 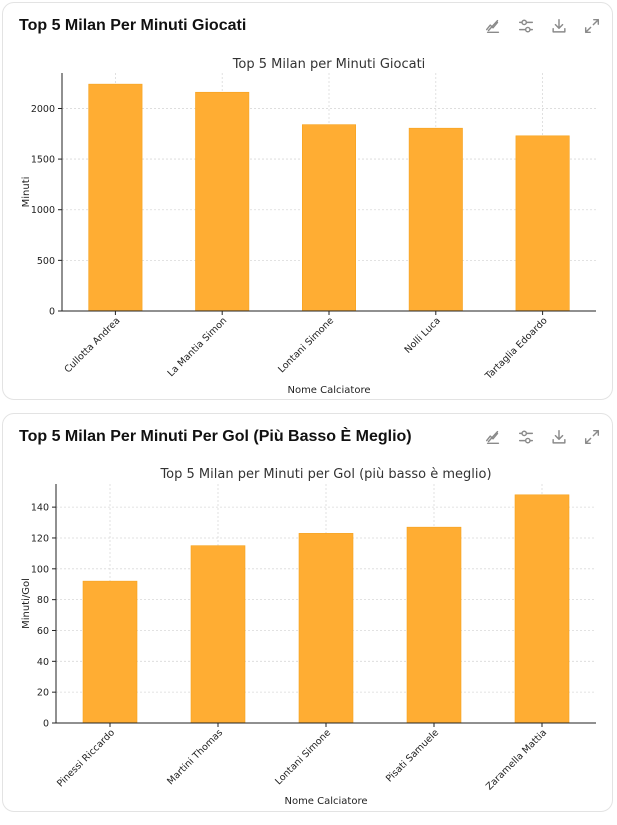 What do you see at coordinates (43, 693) in the screenshot?
I see `y-tick-label: 20` at bounding box center [43, 693].